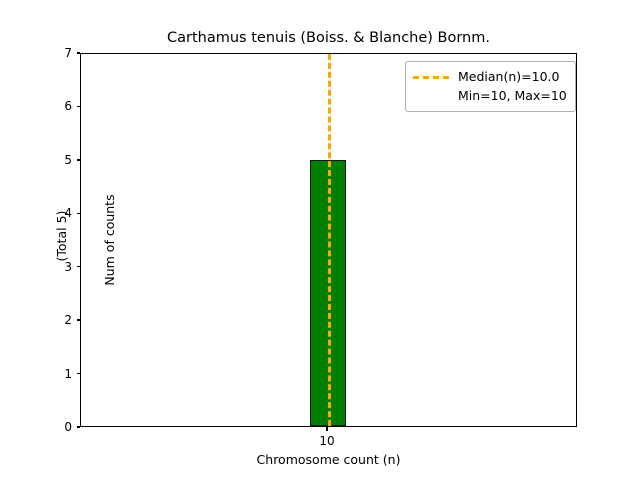  Describe the element at coordinates (68, 106) in the screenshot. I see `y-tick-label: 6` at that location.